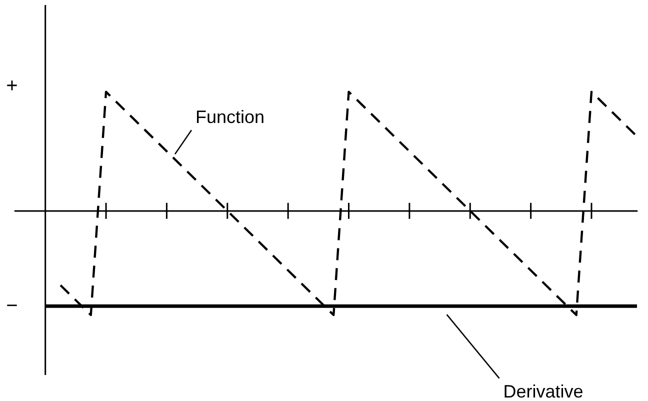  Describe the element at coordinates (543, 391) in the screenshot. I see `text: Derivative` at that location.